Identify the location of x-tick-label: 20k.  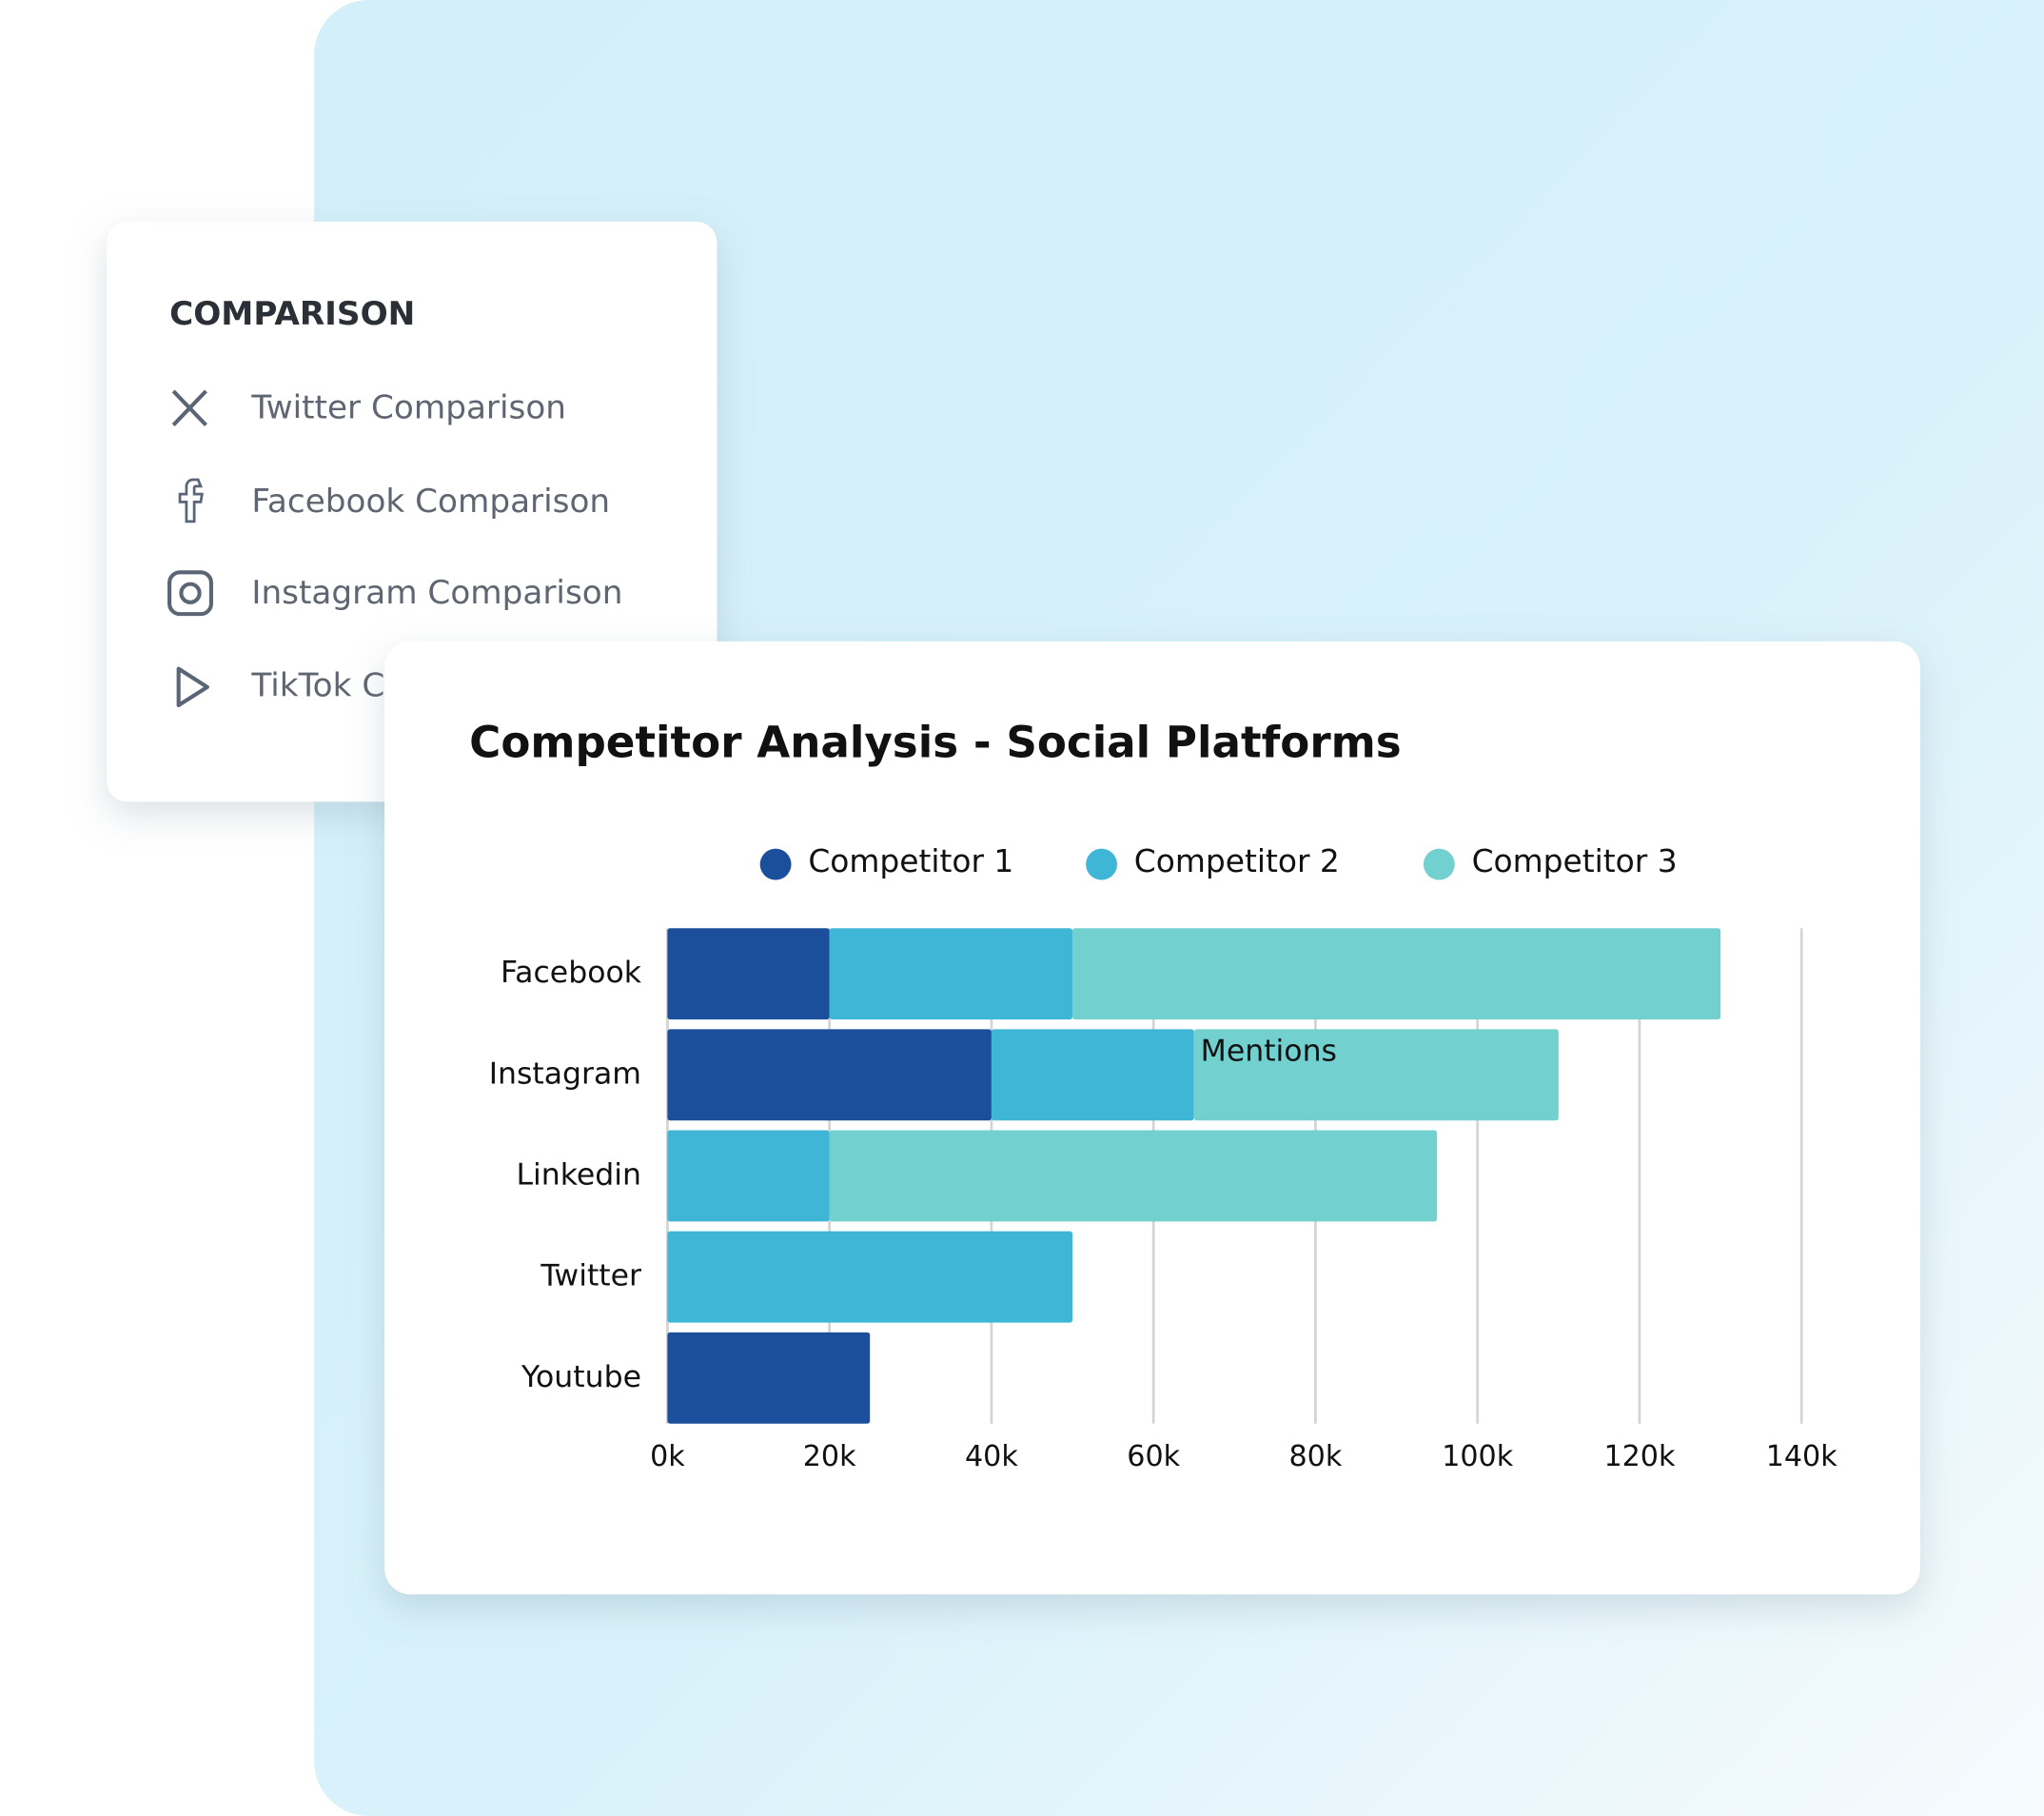
(830, 1457).